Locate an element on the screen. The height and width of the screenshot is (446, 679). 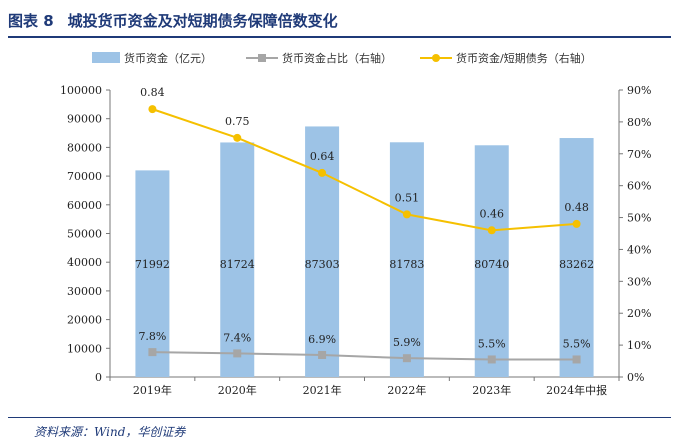
legend-marker-share is located at coordinates (262, 58).